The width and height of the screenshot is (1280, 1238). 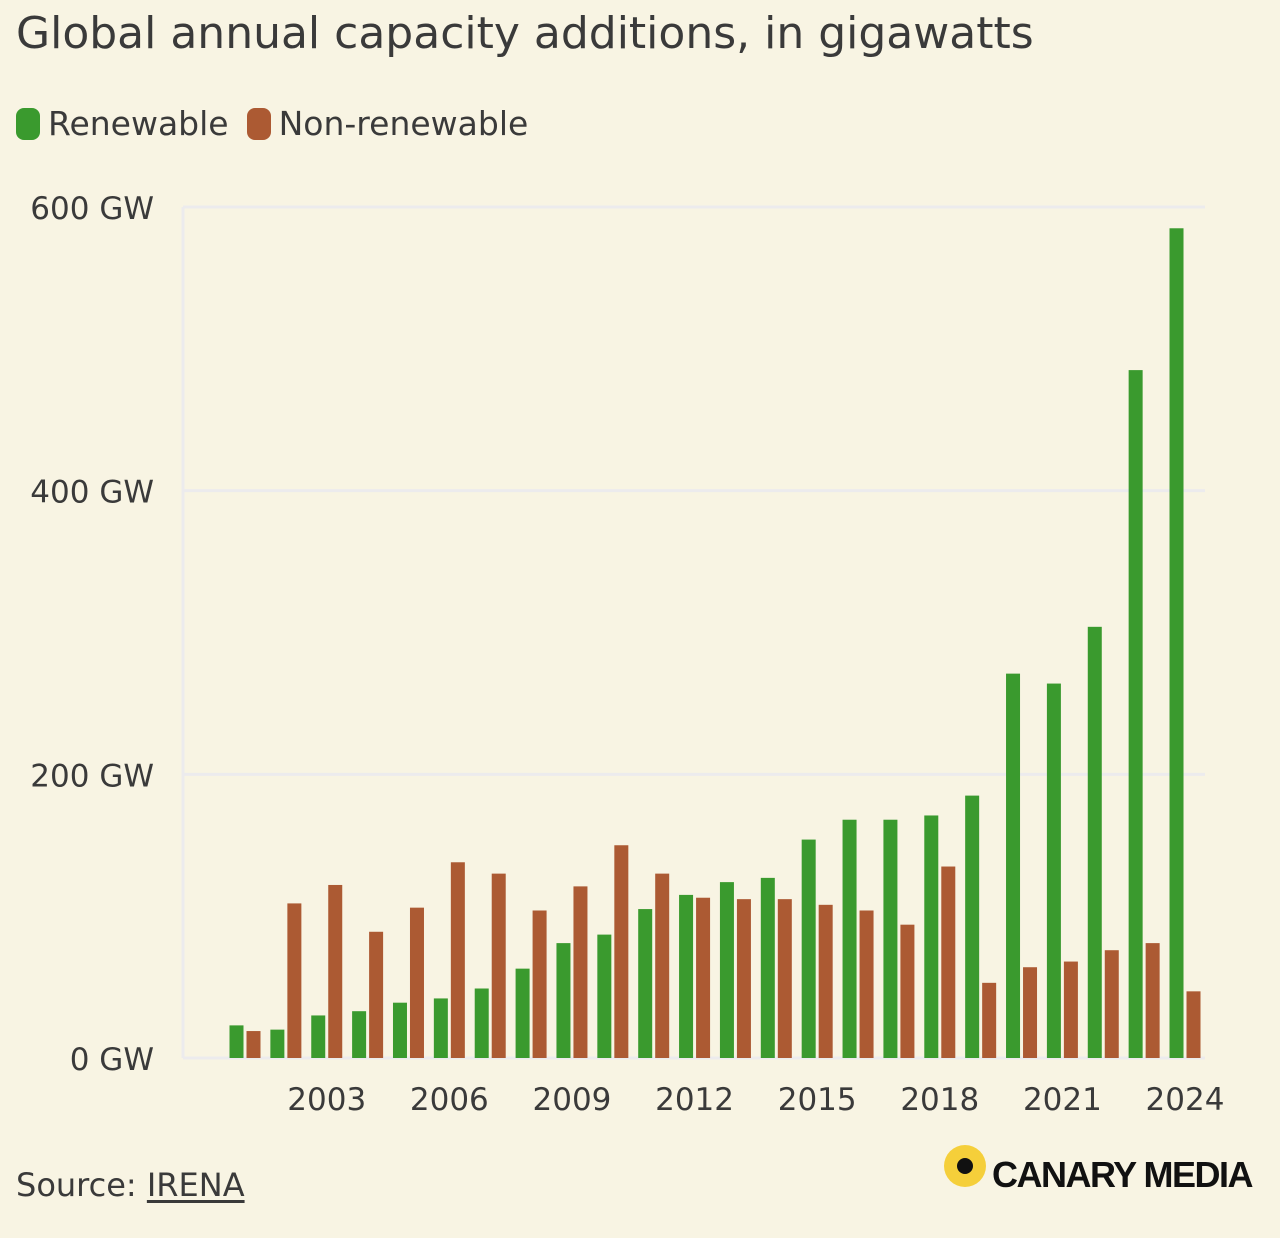 I want to click on y-tick-label: 0 GW, so click(x=112, y=1060).